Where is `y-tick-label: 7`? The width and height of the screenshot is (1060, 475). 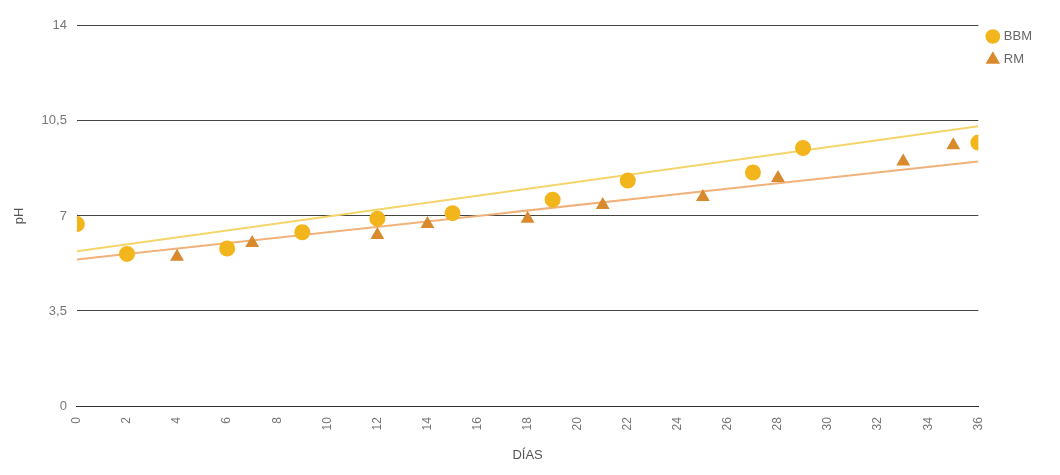
y-tick-label: 7 is located at coordinates (63, 215).